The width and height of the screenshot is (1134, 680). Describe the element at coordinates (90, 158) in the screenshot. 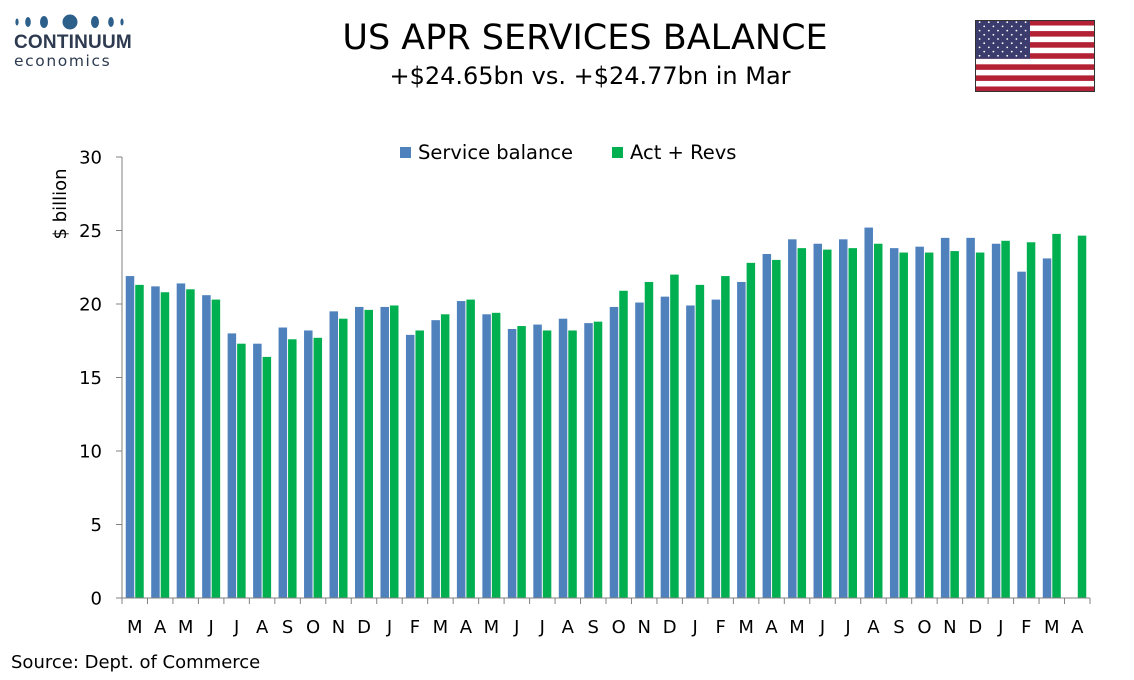

I see `y-tick-label: 30` at that location.